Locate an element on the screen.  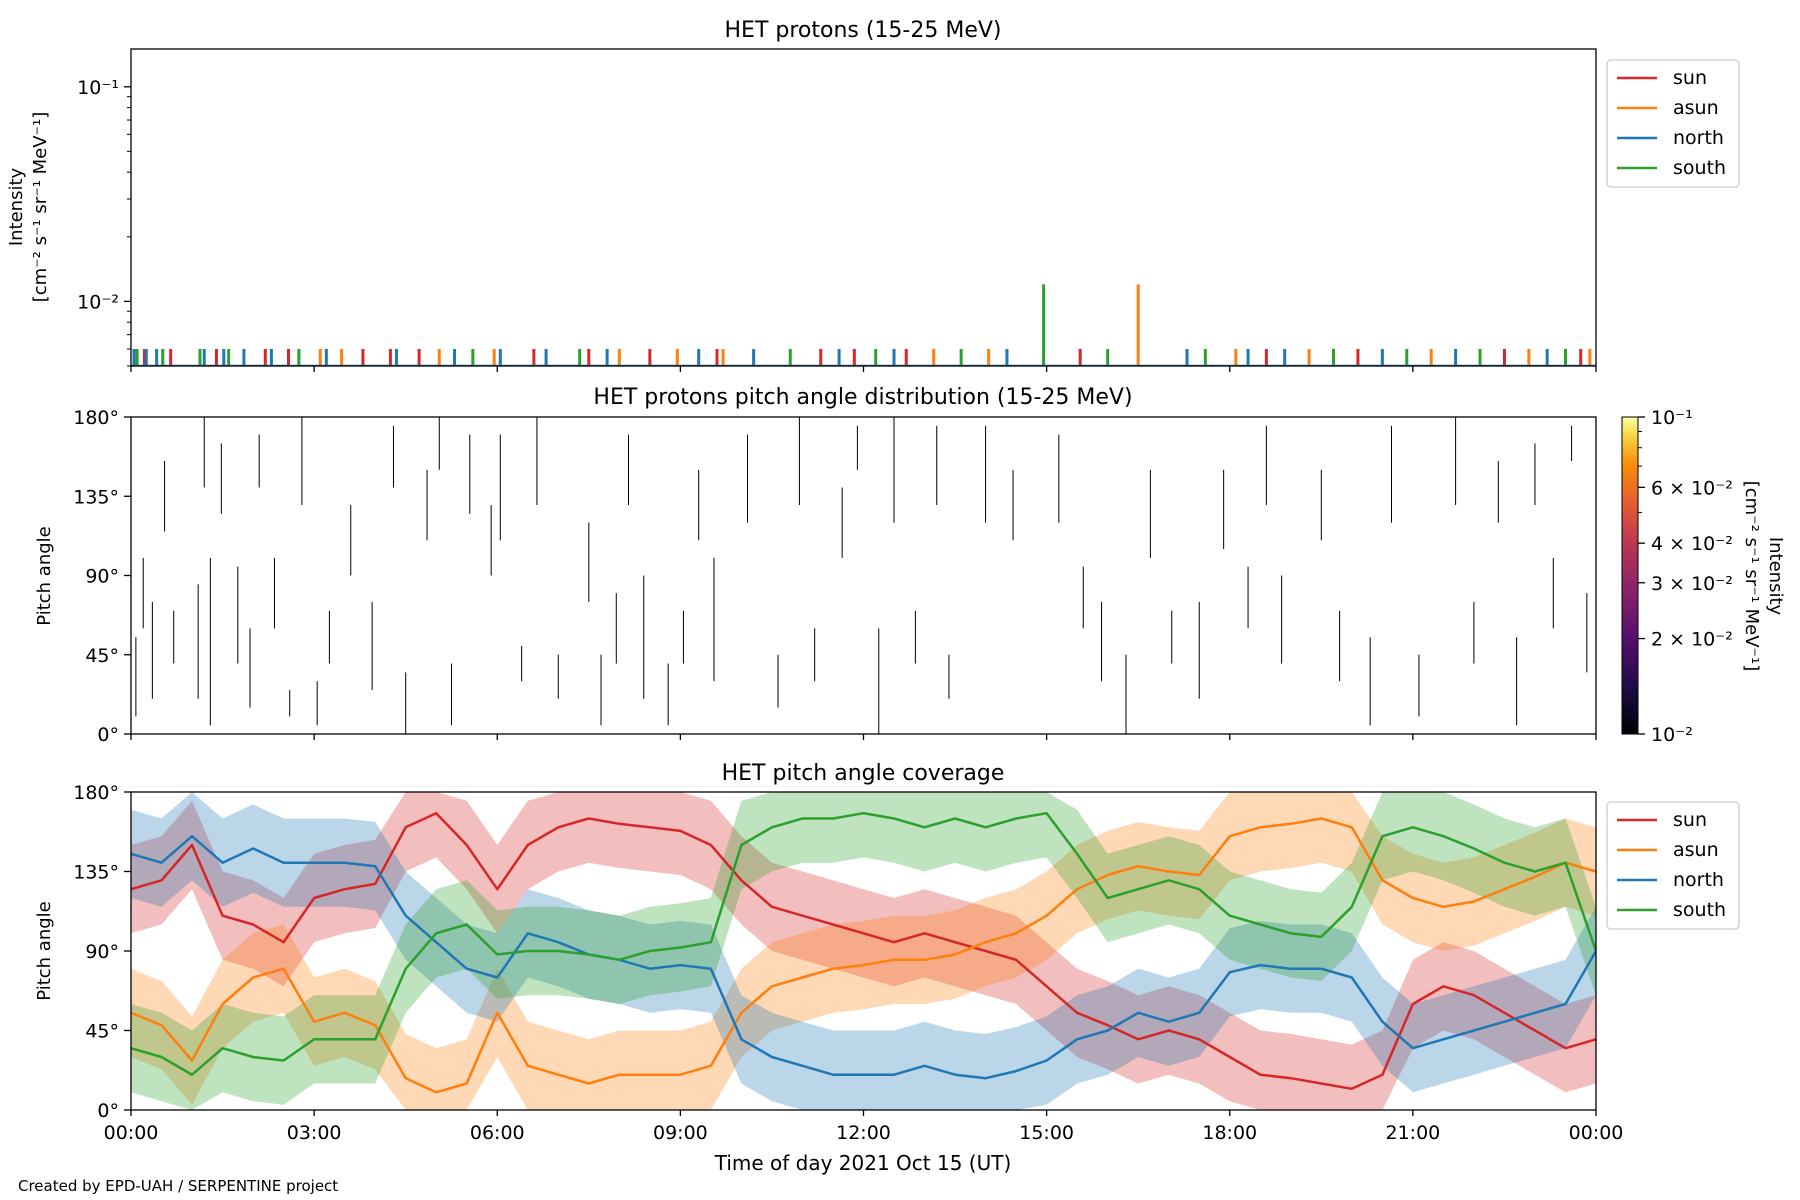
colorbar-tick-label: 4 × 10⁻² is located at coordinates (1692, 544).